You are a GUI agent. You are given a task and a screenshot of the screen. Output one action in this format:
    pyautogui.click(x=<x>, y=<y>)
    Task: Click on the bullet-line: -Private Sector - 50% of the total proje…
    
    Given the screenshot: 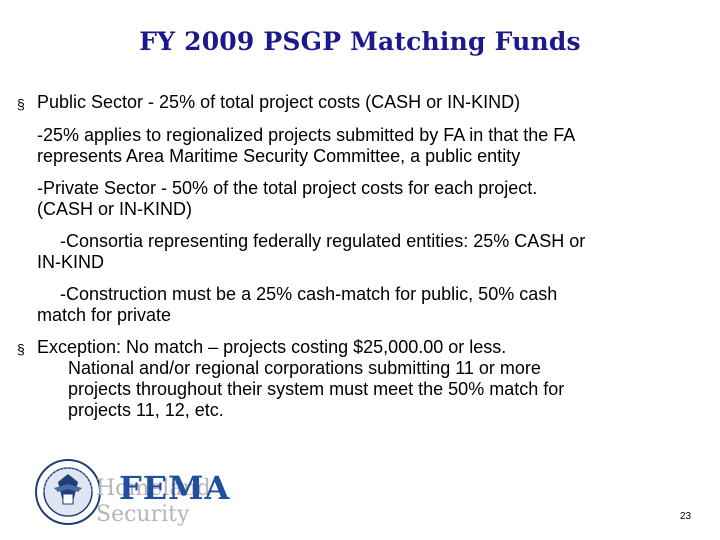 What is the action you would take?
    pyautogui.click(x=287, y=188)
    